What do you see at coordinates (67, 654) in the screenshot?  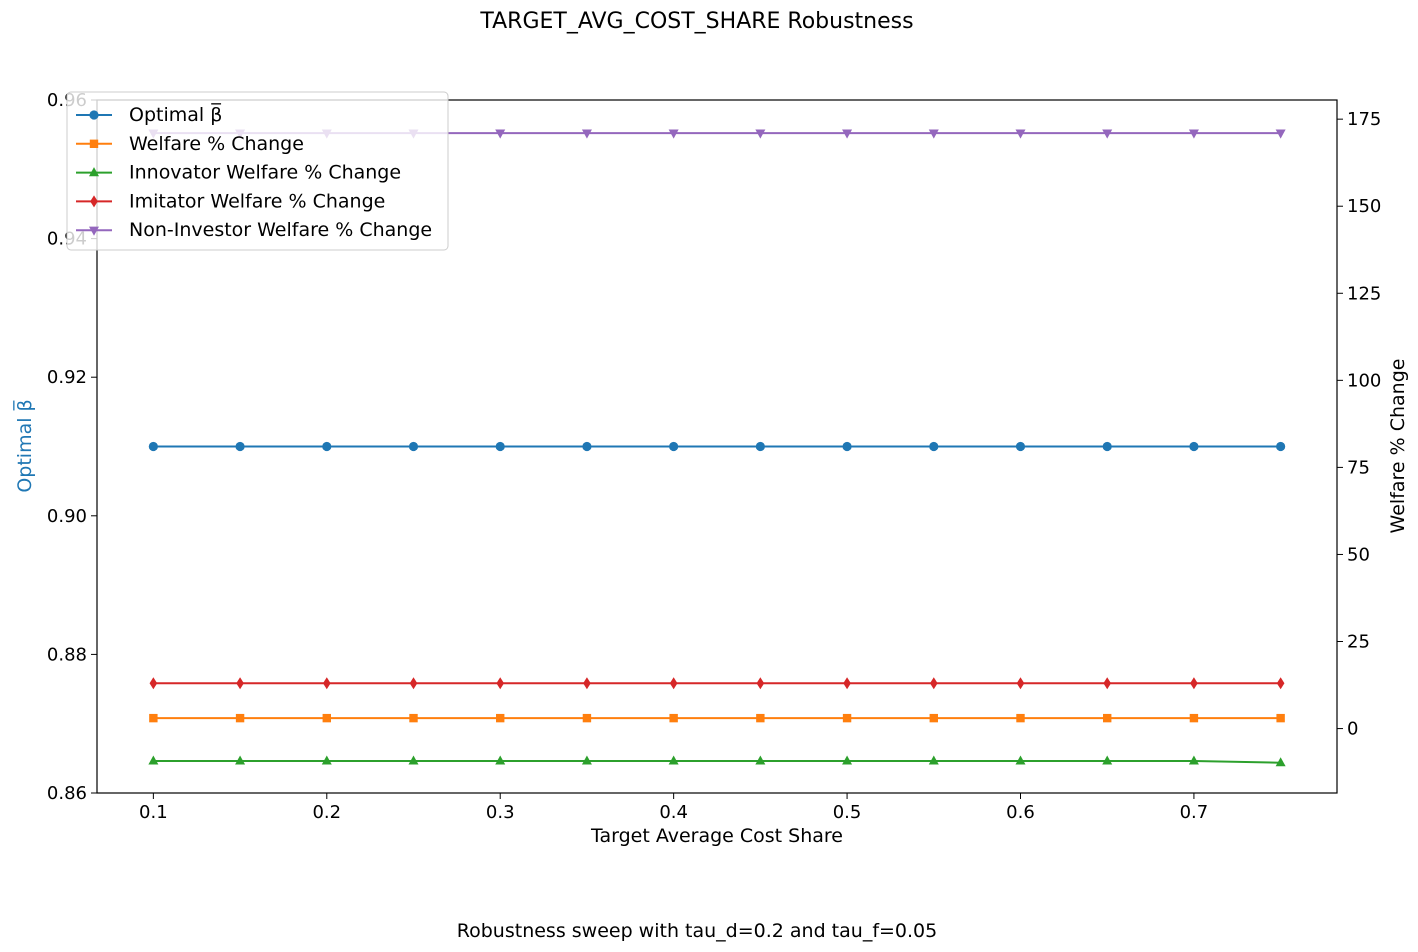 I see `y-left-tick-label: 0.88` at bounding box center [67, 654].